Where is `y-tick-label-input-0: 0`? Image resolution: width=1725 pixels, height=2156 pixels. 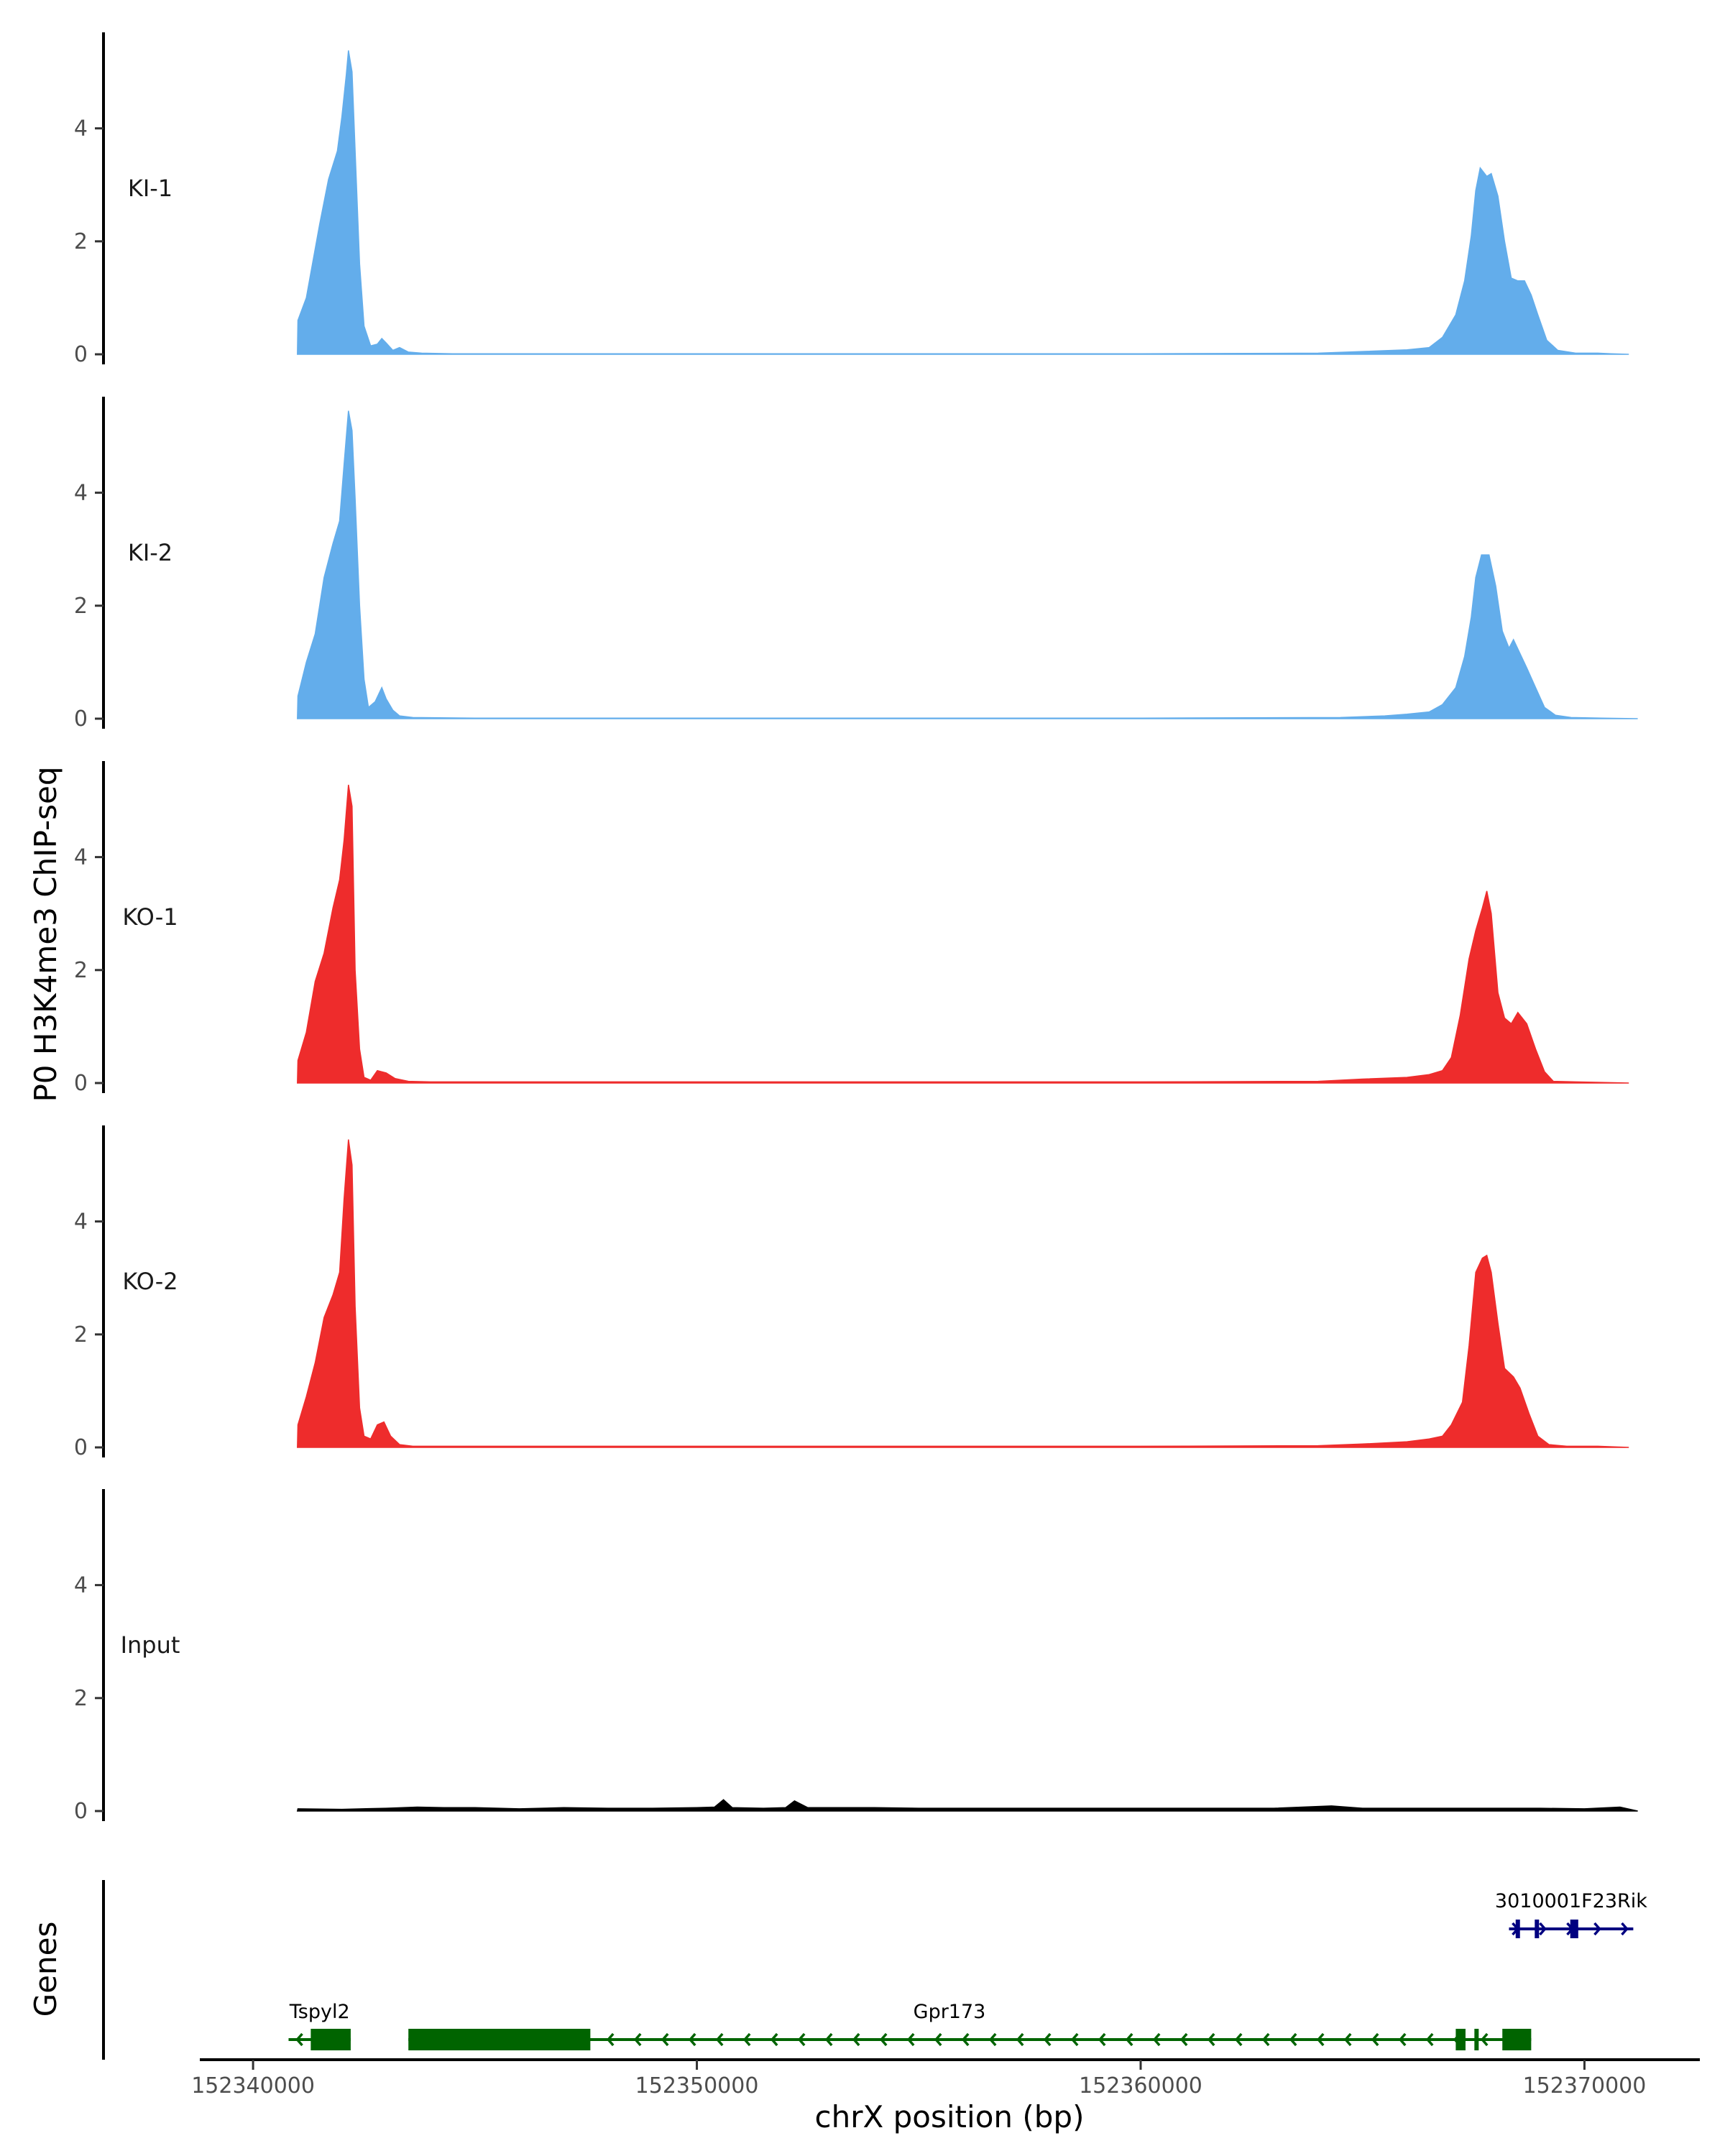
y-tick-label-input-0: 0 is located at coordinates (81, 1811).